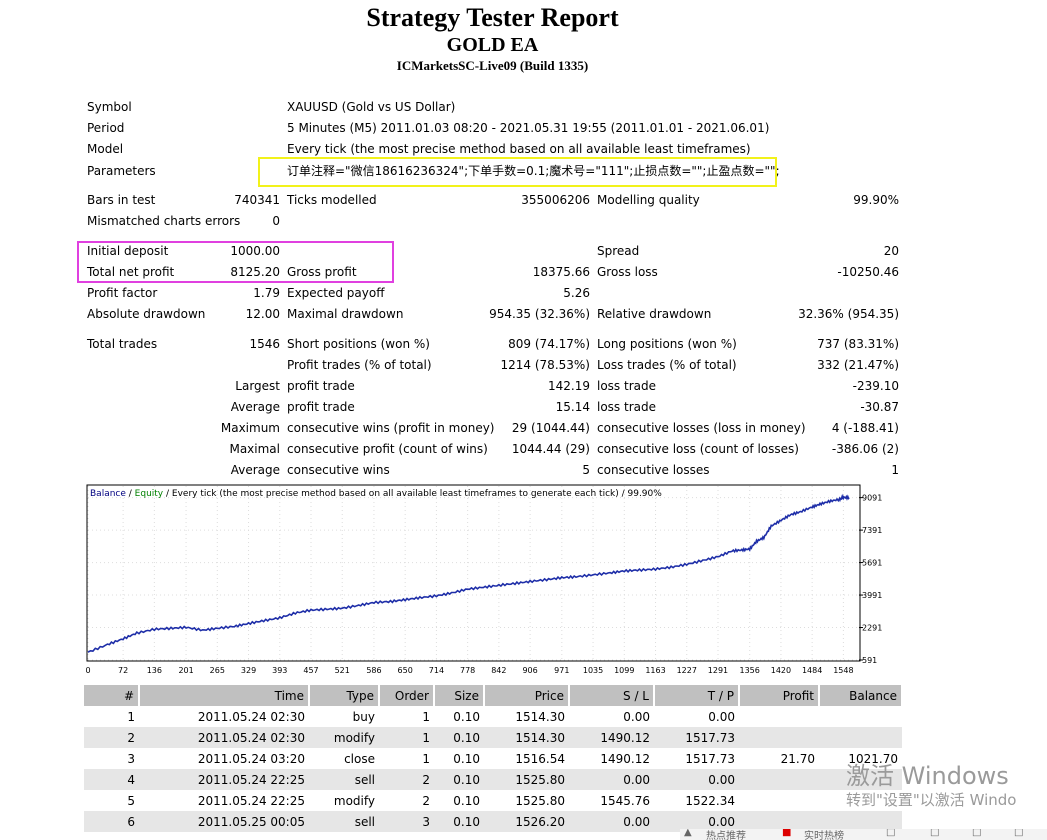  I want to click on avg-wins-value: 5, so click(586, 470).